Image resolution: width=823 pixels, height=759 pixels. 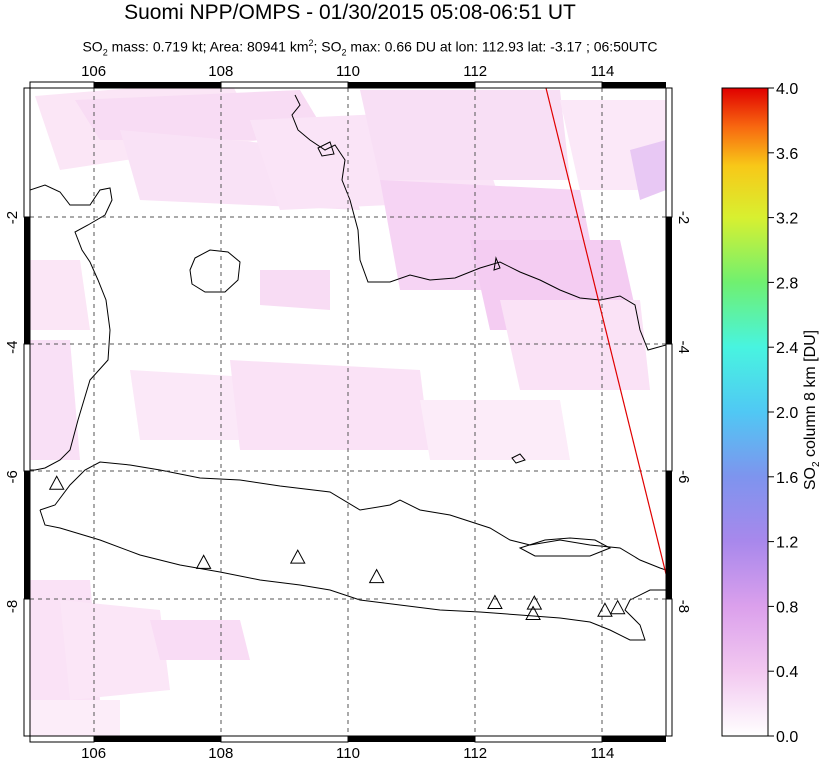 I want to click on lat-tick-left: -8, so click(x=12, y=606).